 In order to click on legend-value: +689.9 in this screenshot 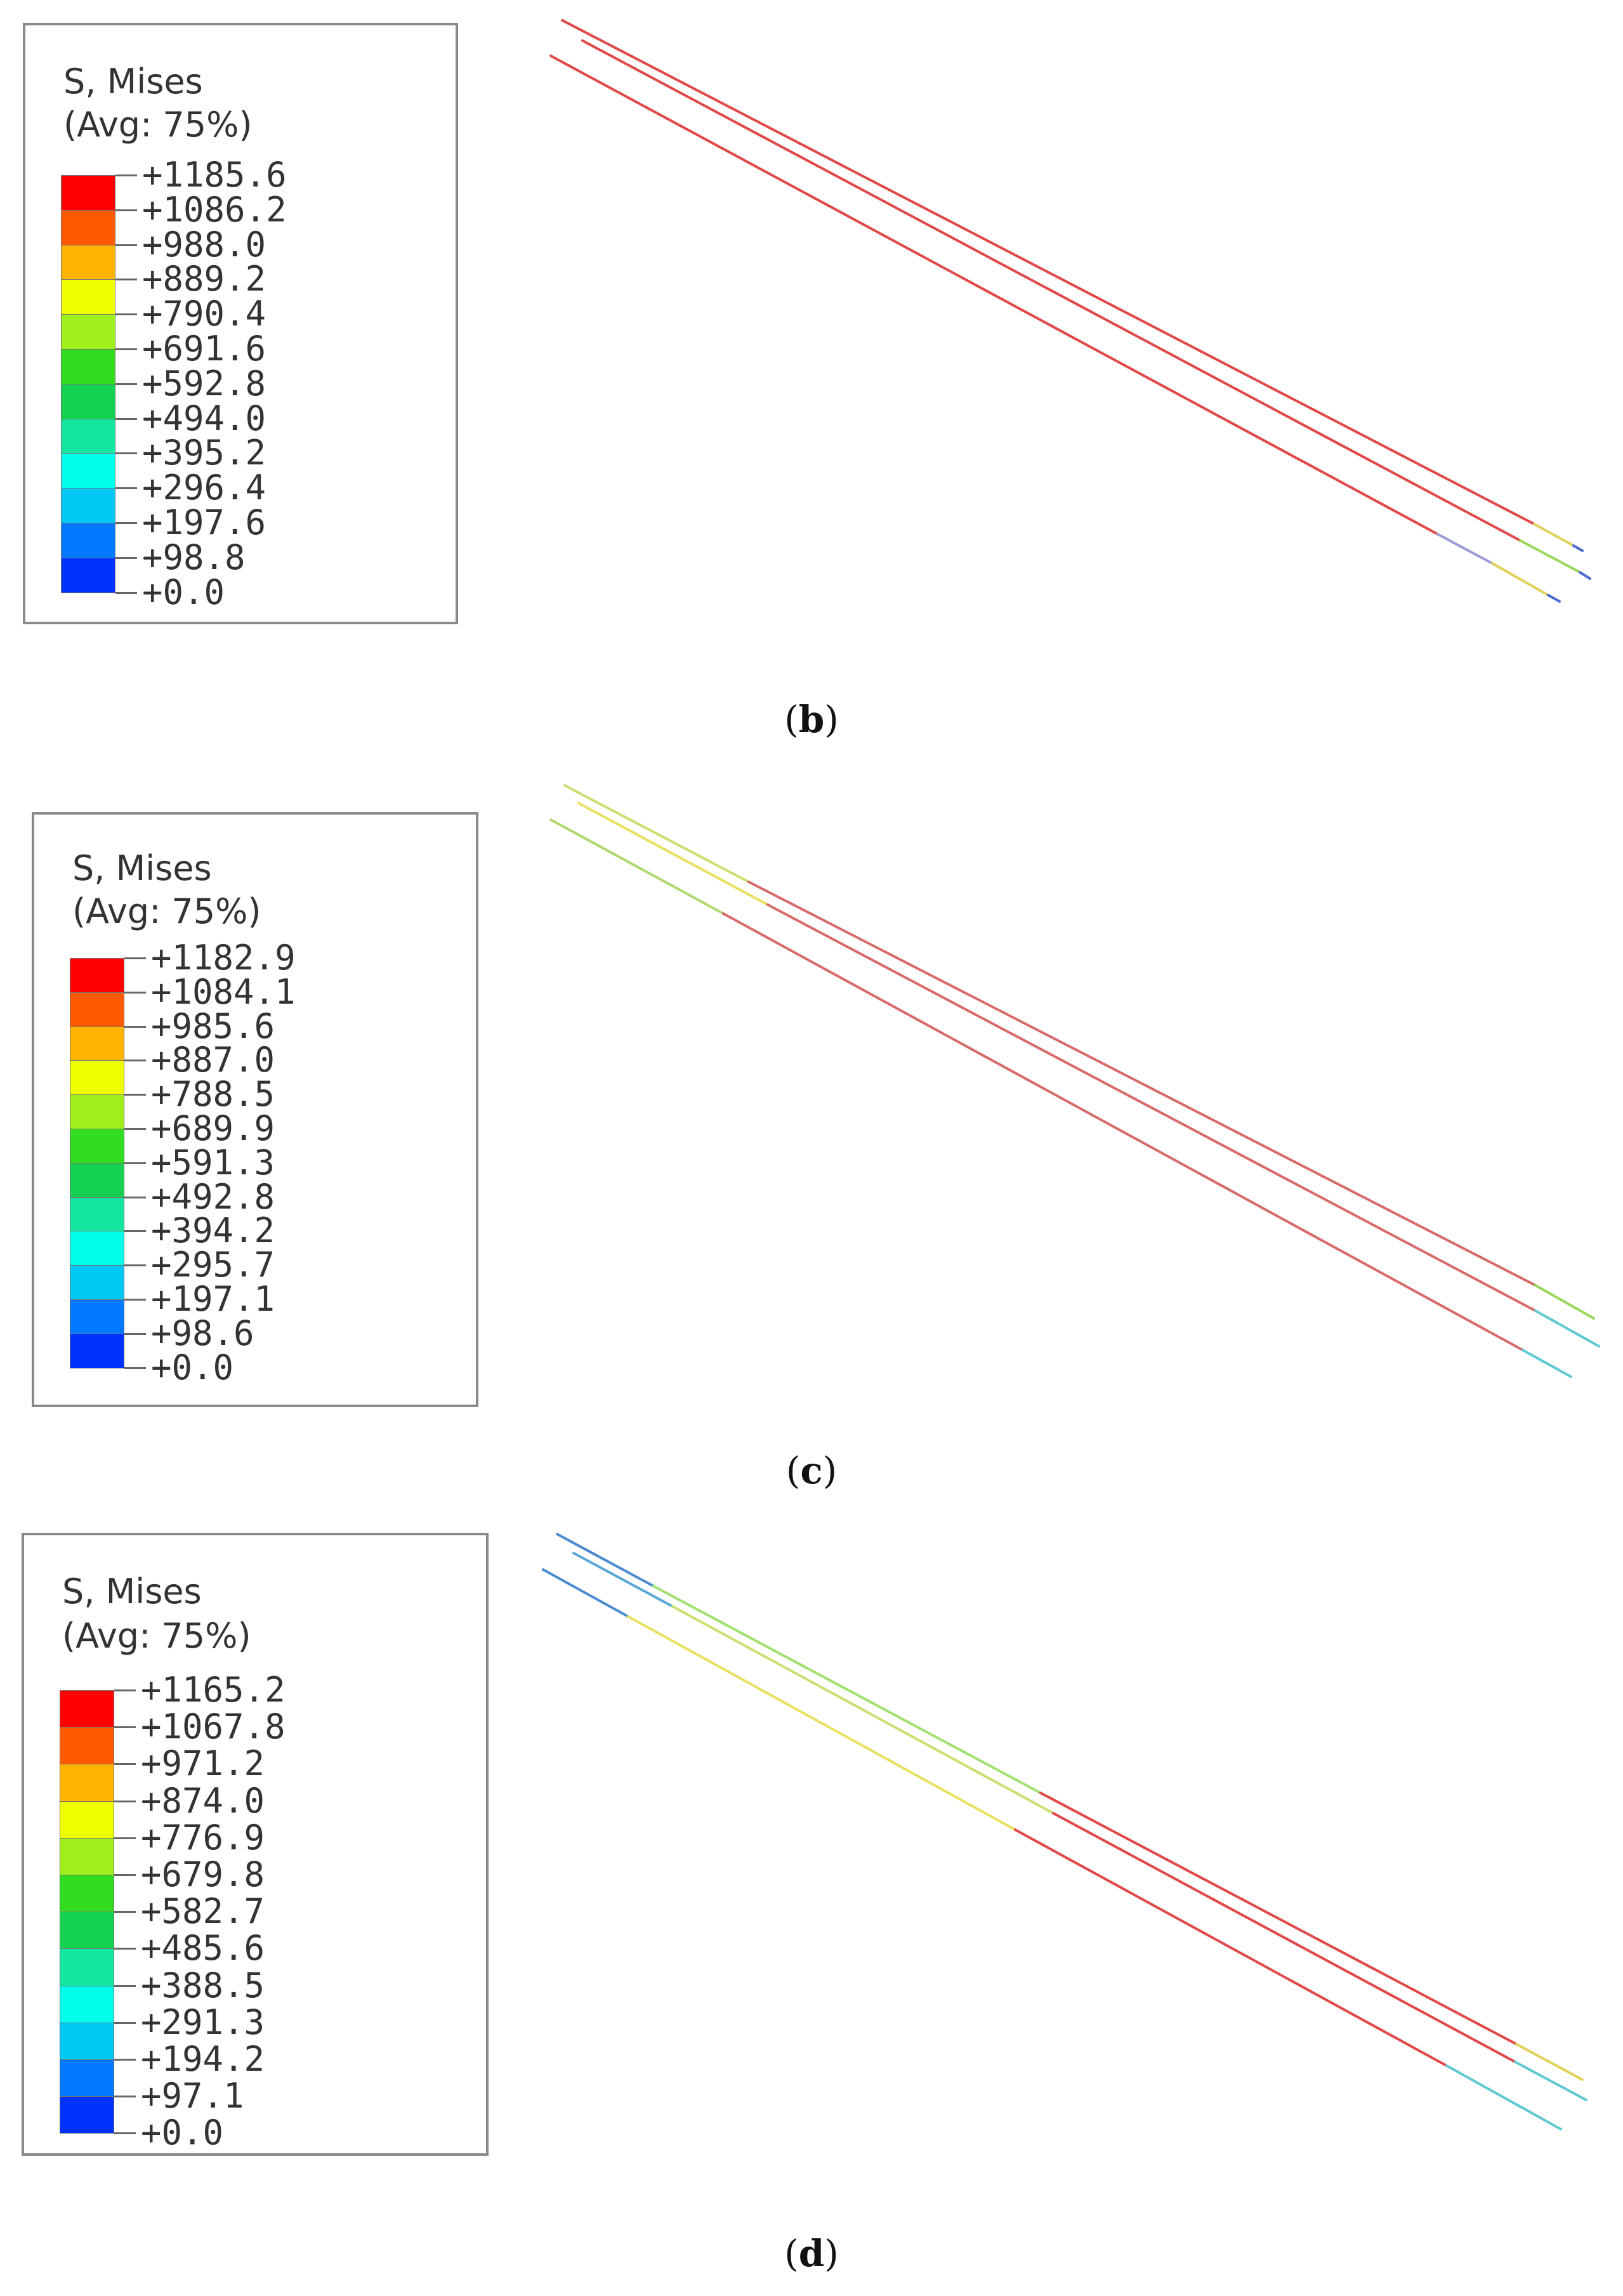, I will do `click(213, 1128)`.